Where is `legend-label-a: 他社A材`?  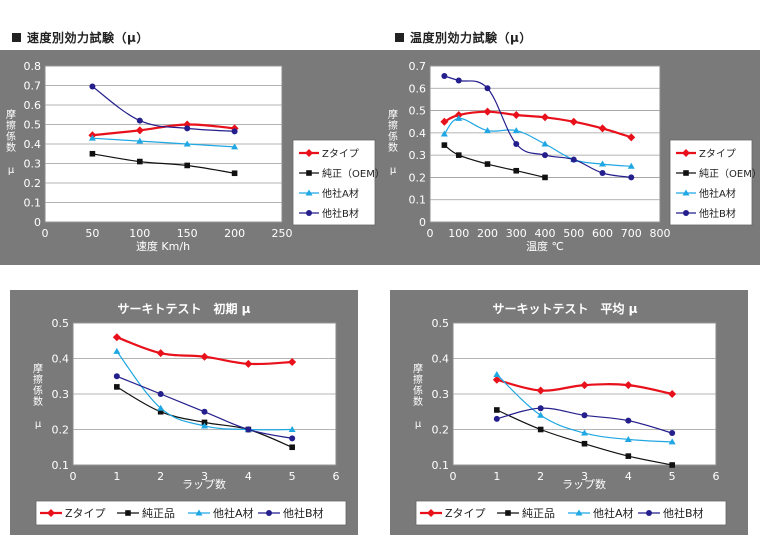
legend-label-a: 他社A材 is located at coordinates (613, 513).